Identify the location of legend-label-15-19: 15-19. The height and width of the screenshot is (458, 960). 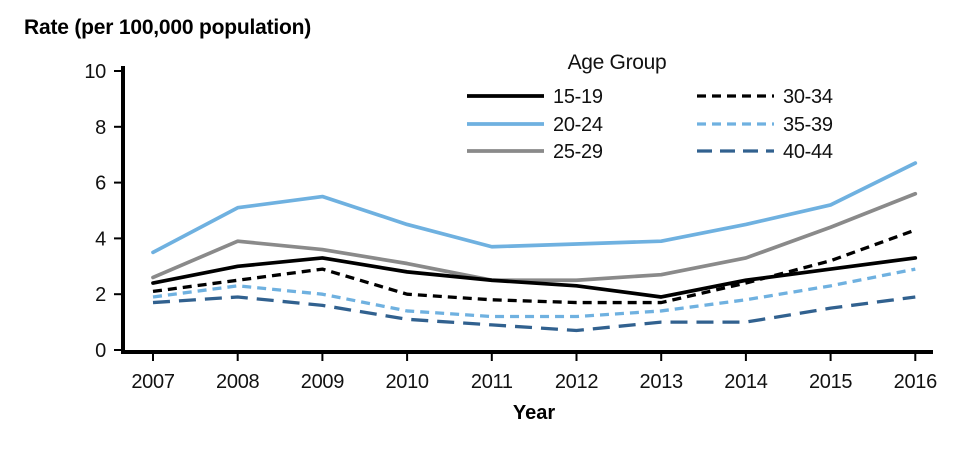
(578, 97).